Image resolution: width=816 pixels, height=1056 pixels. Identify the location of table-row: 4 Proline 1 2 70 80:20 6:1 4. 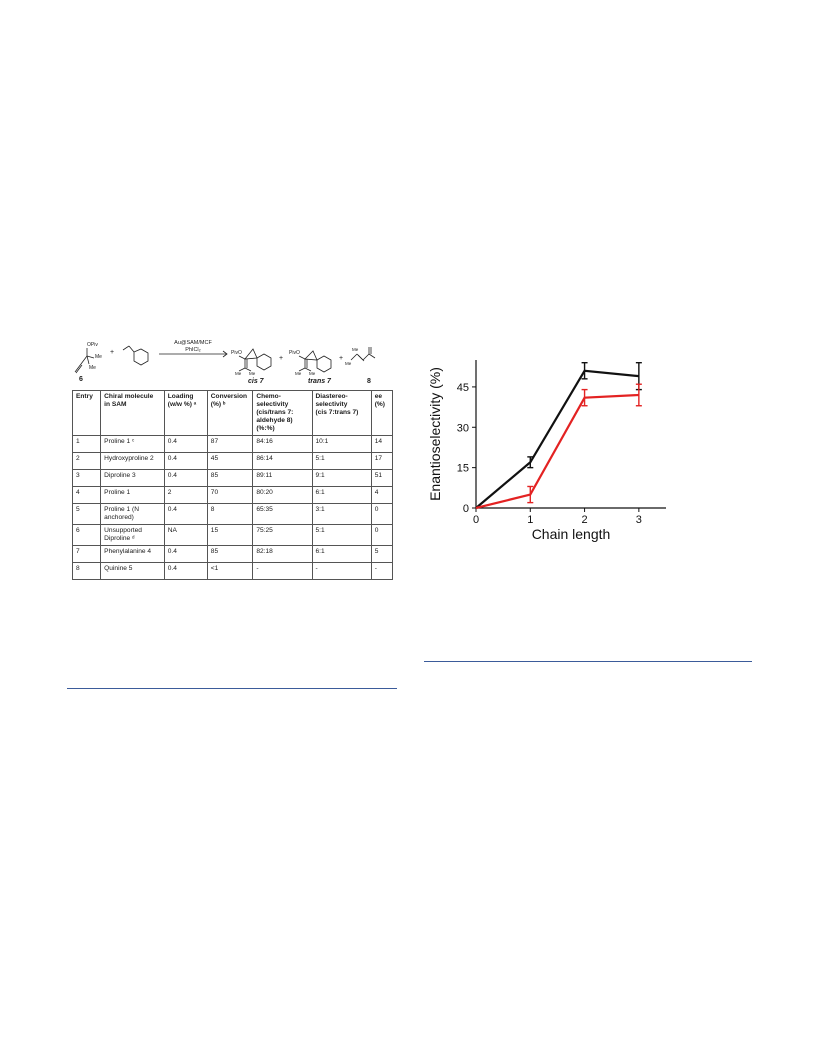
(232, 495).